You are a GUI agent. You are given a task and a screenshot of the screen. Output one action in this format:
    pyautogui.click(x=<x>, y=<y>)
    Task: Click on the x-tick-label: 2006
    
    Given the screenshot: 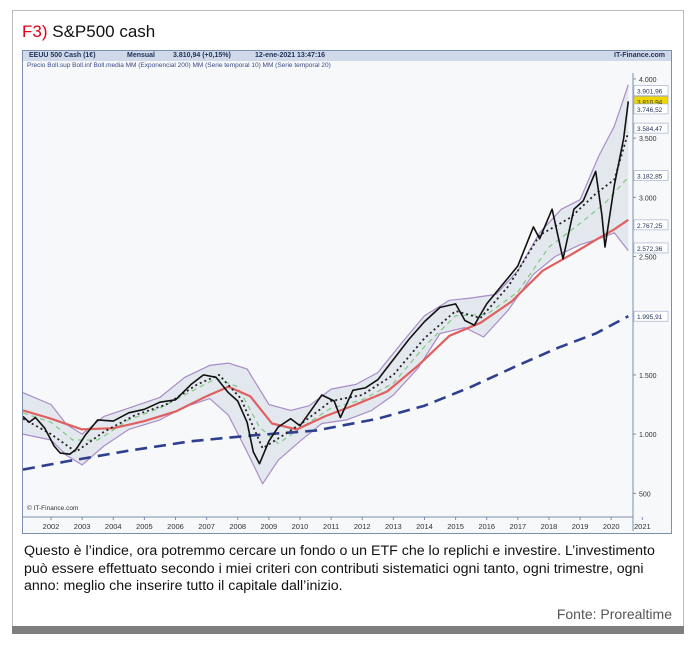 What is the action you would take?
    pyautogui.click(x=175, y=526)
    